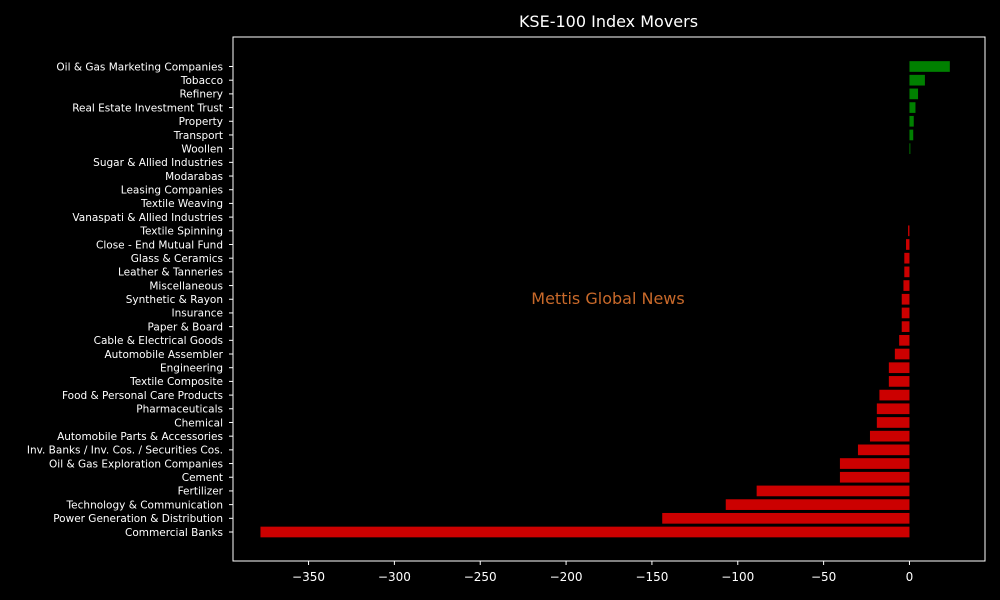 The height and width of the screenshot is (600, 1000). What do you see at coordinates (170, 273) in the screenshot?
I see `category-label: Leather & Tanneries` at bounding box center [170, 273].